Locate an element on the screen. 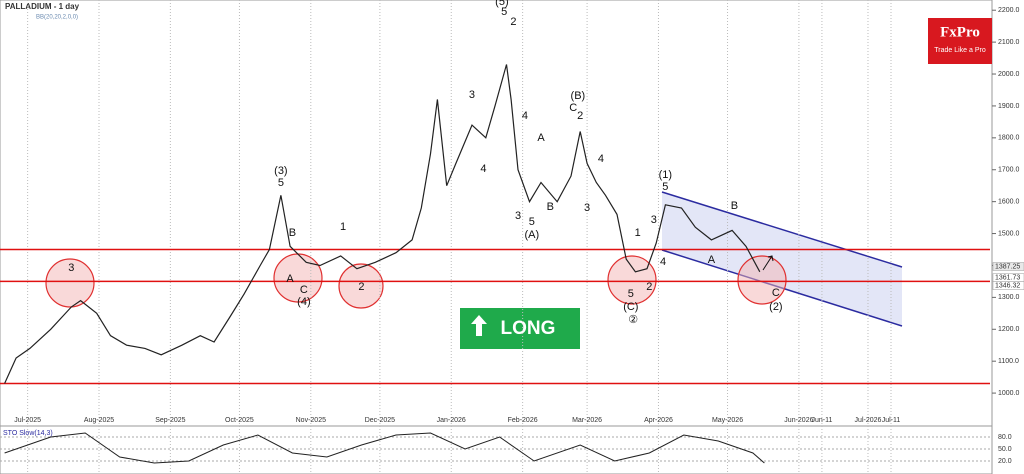  price-label: 1361.73 is located at coordinates (1007, 278).